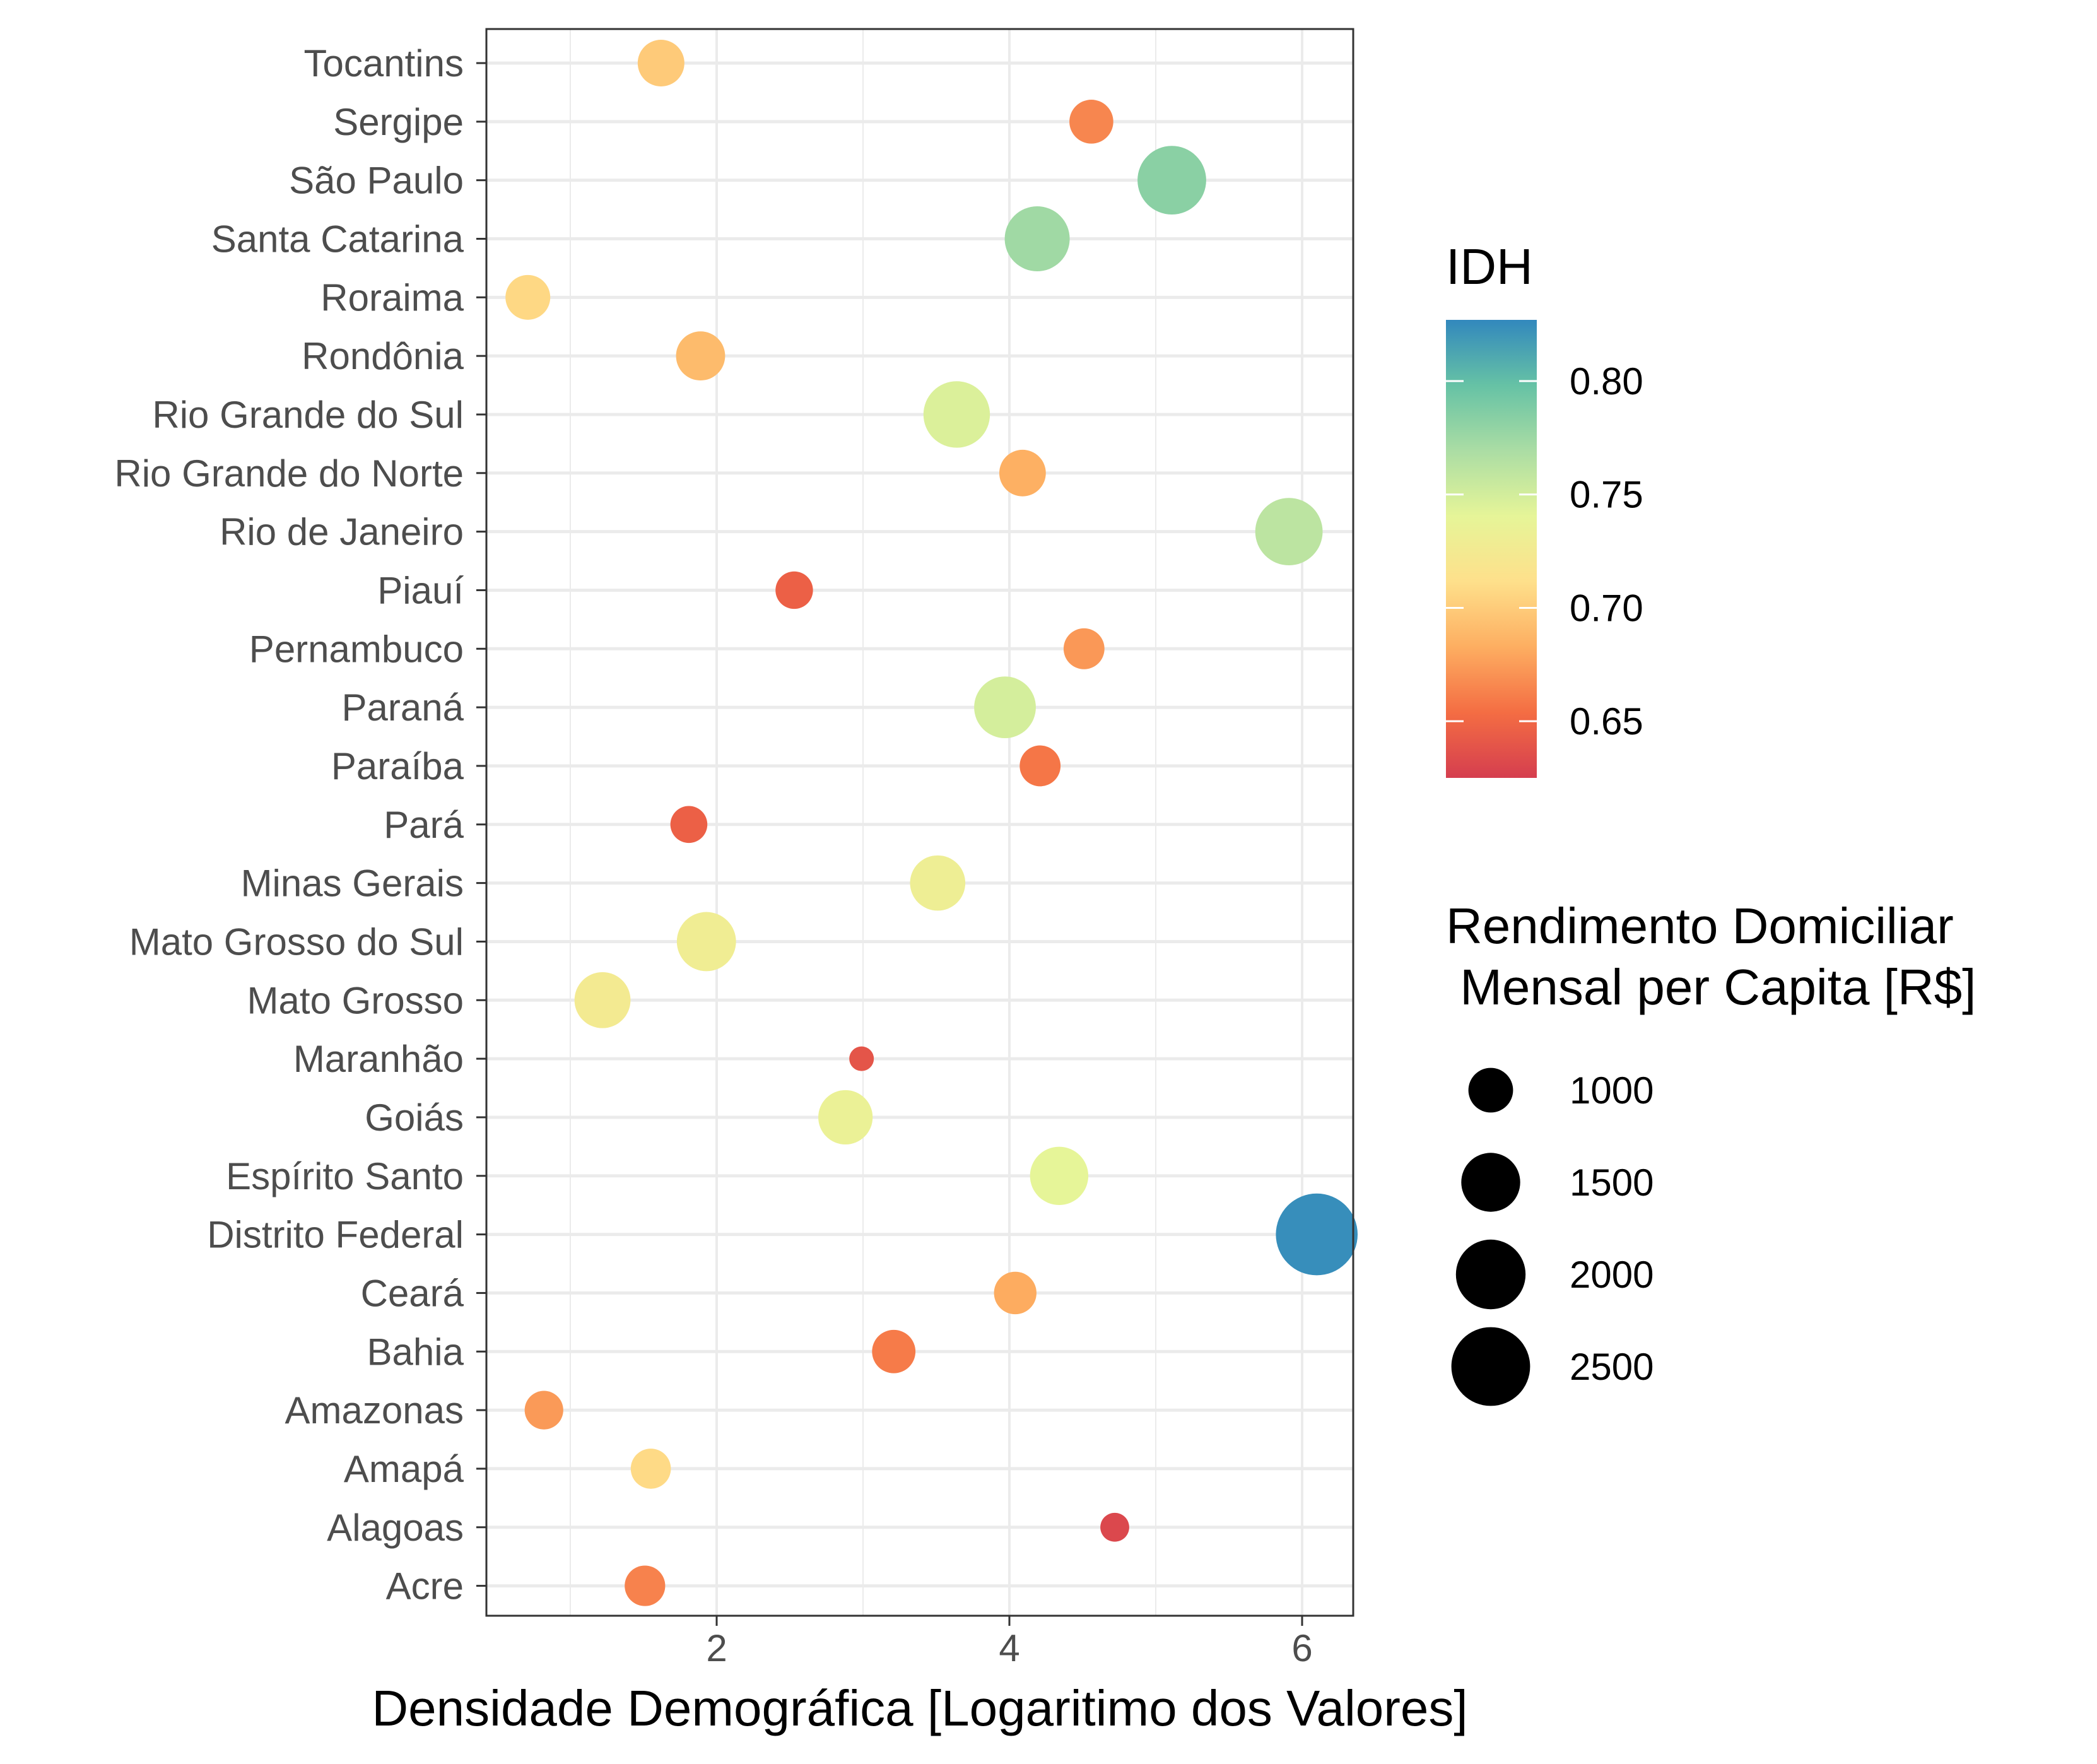 The height and width of the screenshot is (1764, 2097). What do you see at coordinates (342, 532) in the screenshot?
I see `y-tick-label: Rio de Janeiro` at bounding box center [342, 532].